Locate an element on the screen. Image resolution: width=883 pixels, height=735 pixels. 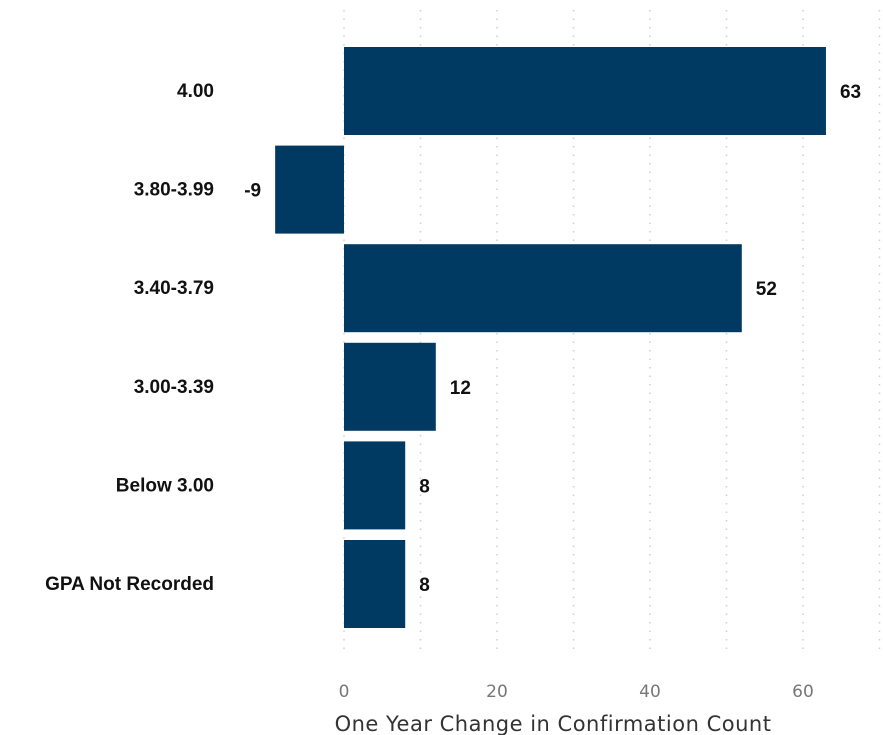
x-tick-label-1: 20 is located at coordinates (497, 692).